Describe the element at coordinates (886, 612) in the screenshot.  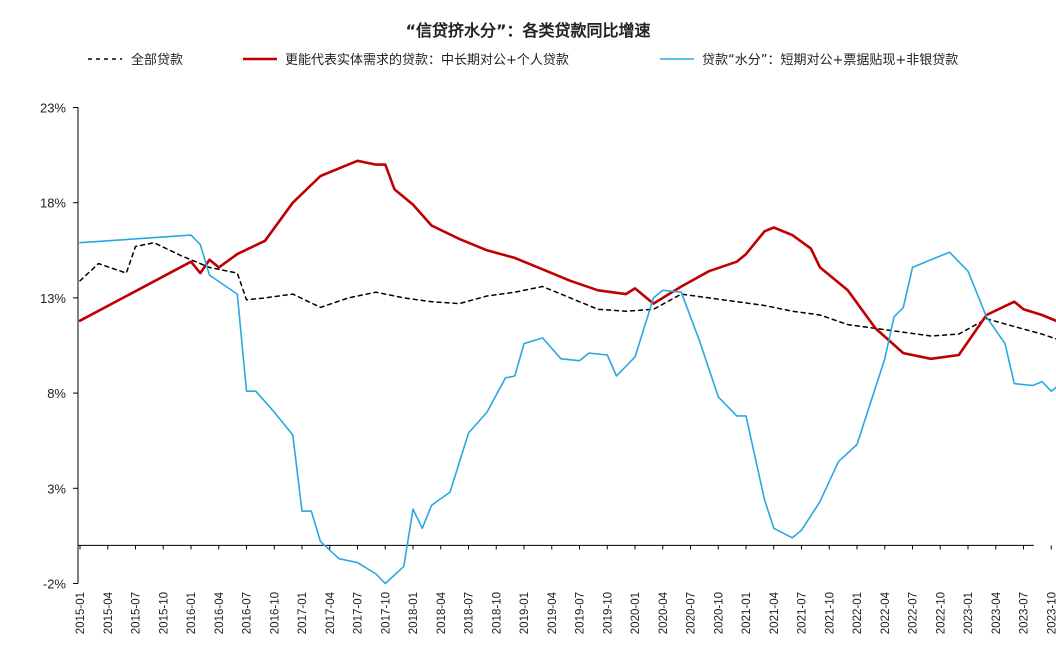
I see `x-tick-label: 2022-04` at that location.